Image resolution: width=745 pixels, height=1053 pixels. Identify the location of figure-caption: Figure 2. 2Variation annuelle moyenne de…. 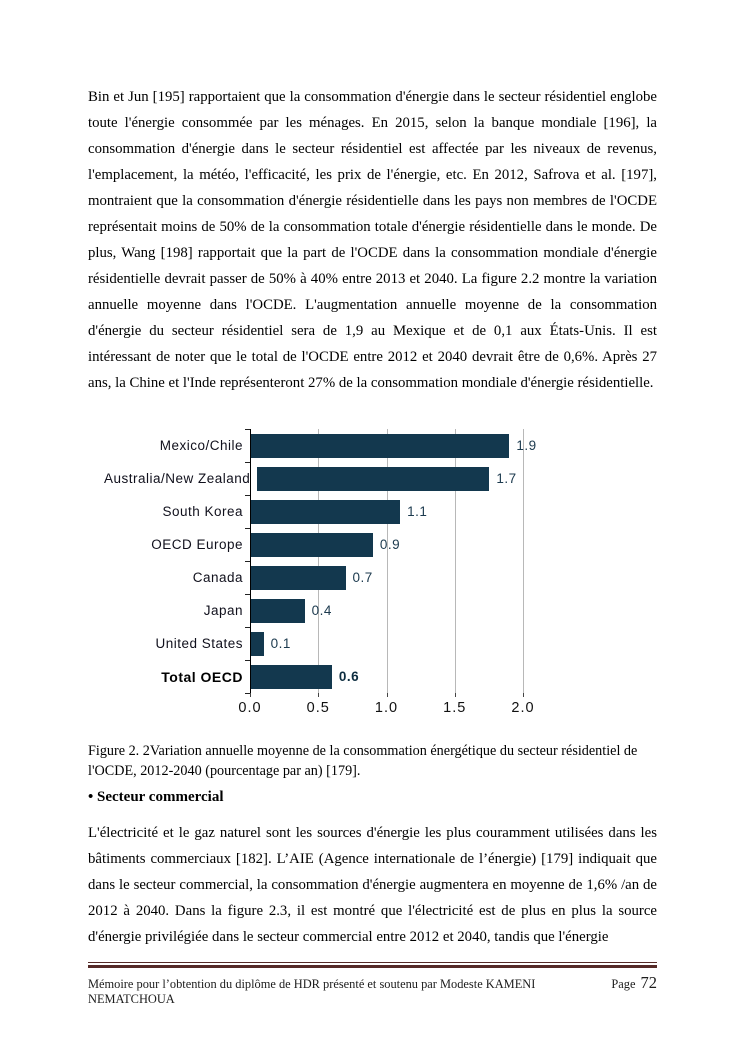
(363, 761).